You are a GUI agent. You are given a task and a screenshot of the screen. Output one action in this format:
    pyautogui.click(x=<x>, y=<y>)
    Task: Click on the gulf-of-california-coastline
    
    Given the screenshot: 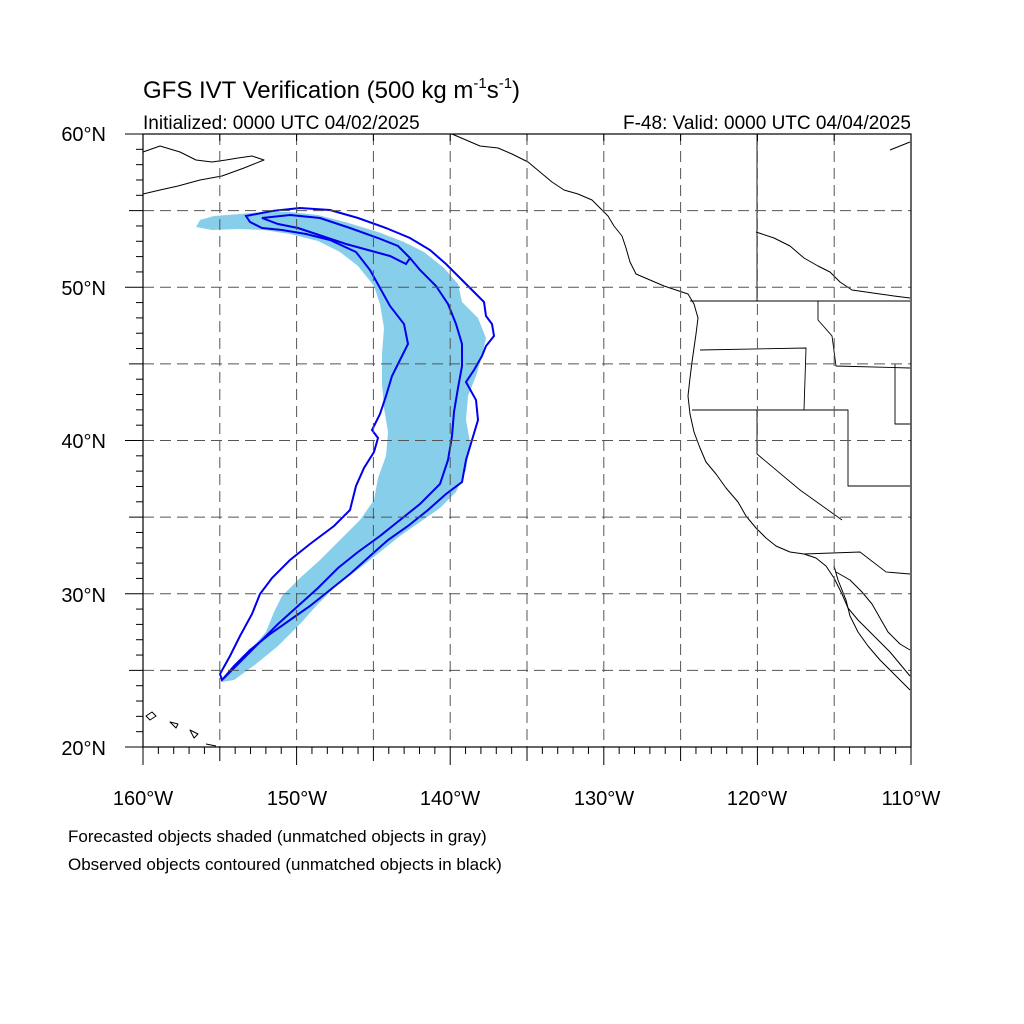 What is the action you would take?
    pyautogui.click(x=873, y=611)
    